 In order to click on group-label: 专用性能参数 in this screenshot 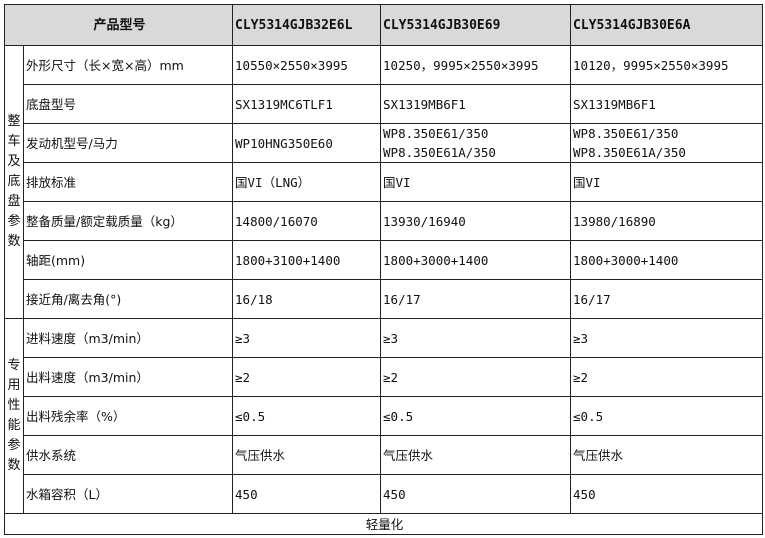, I will do `click(14, 416)`.